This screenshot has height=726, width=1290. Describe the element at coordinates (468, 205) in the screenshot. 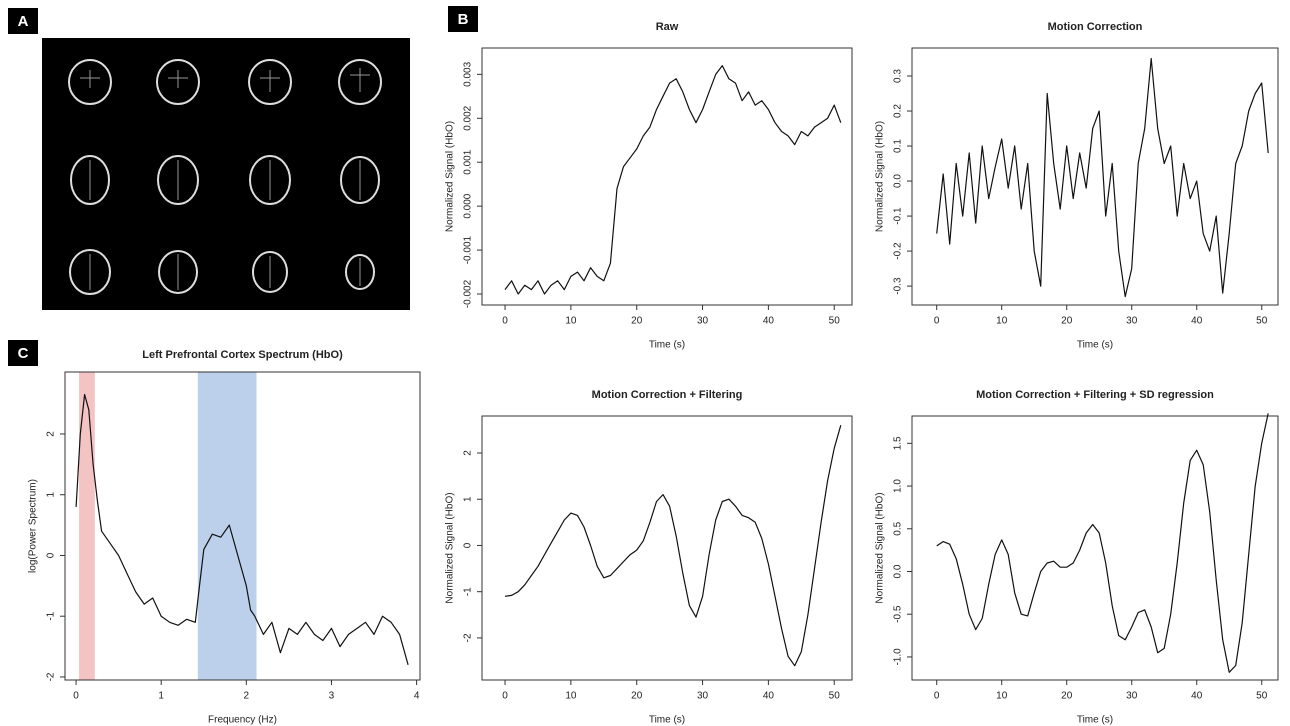

I see `y-tick-label: 0.000` at that location.